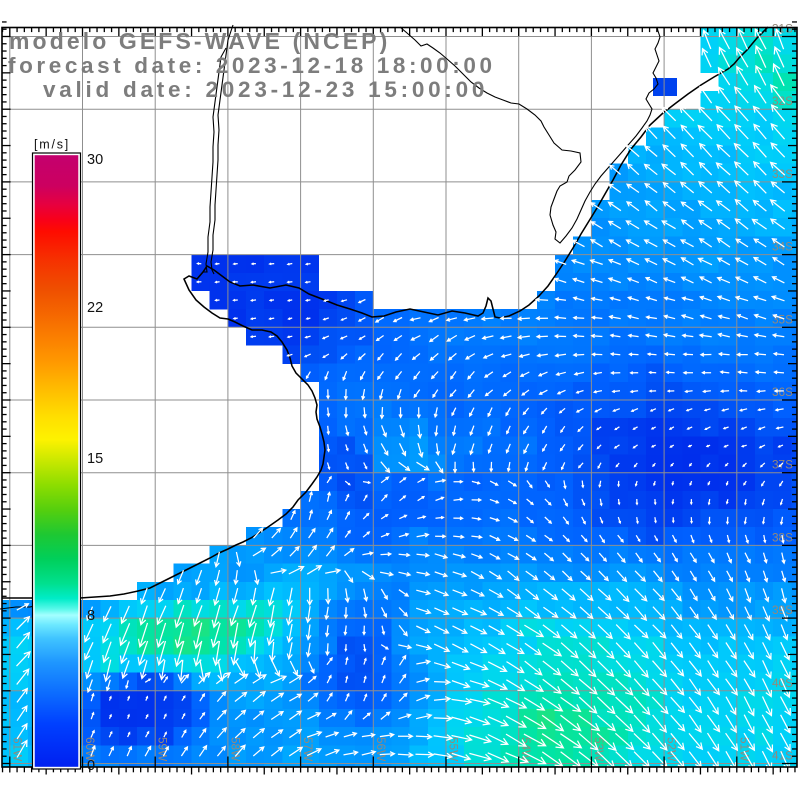 The width and height of the screenshot is (800, 800). Describe the element at coordinates (95, 160) in the screenshot. I see `svg-text: 30` at that location.